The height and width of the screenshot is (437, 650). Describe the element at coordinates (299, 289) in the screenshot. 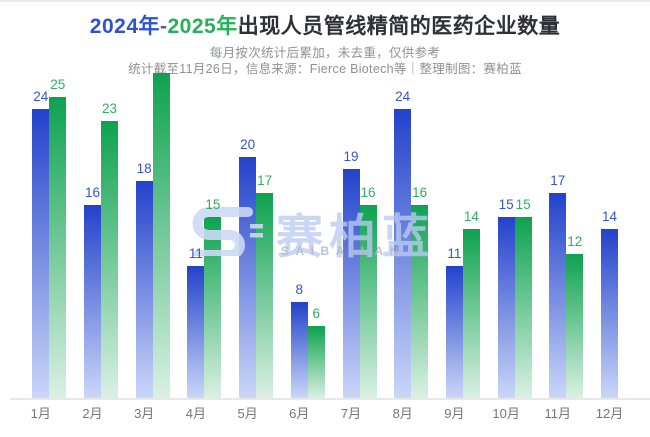

I see `bar-value-2024-6月: 8` at that location.